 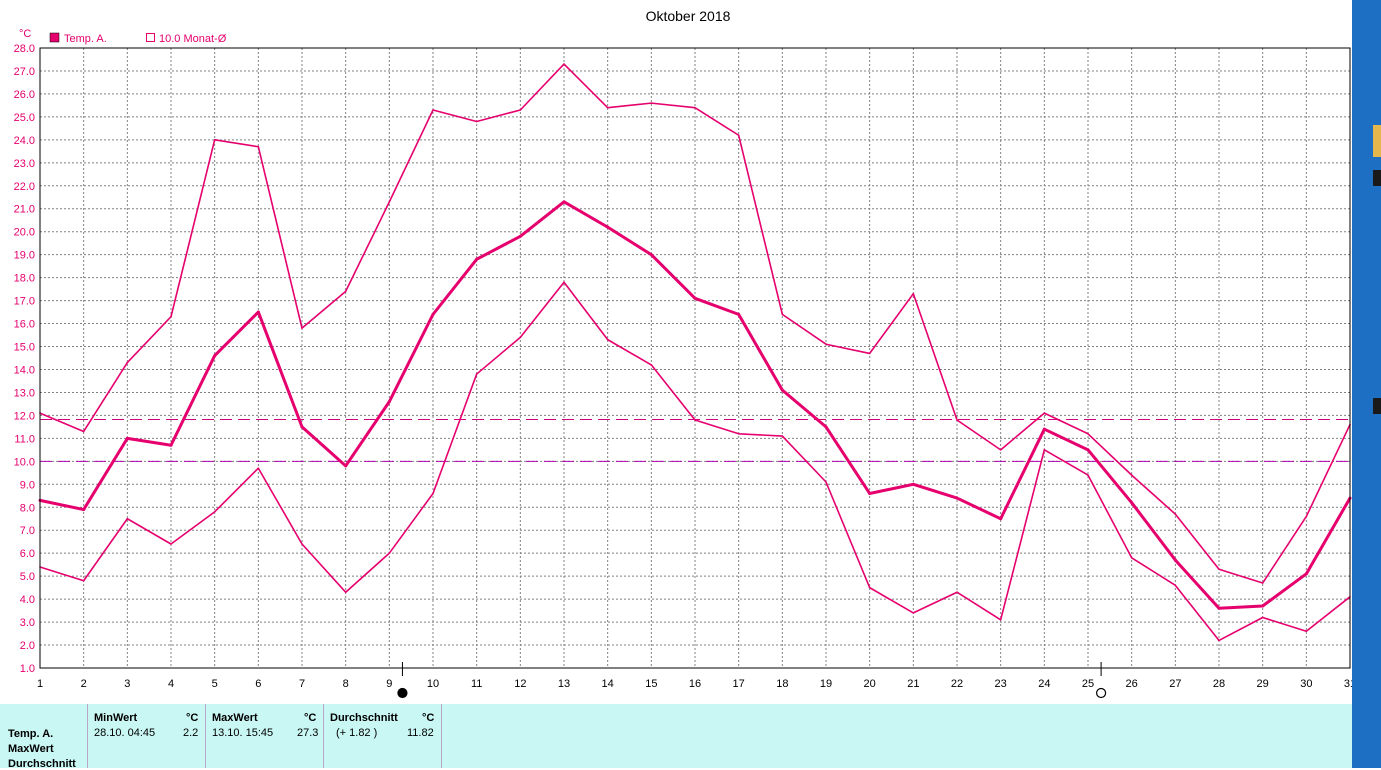 What do you see at coordinates (826, 684) in the screenshot?
I see `x-tick-label: 19` at bounding box center [826, 684].